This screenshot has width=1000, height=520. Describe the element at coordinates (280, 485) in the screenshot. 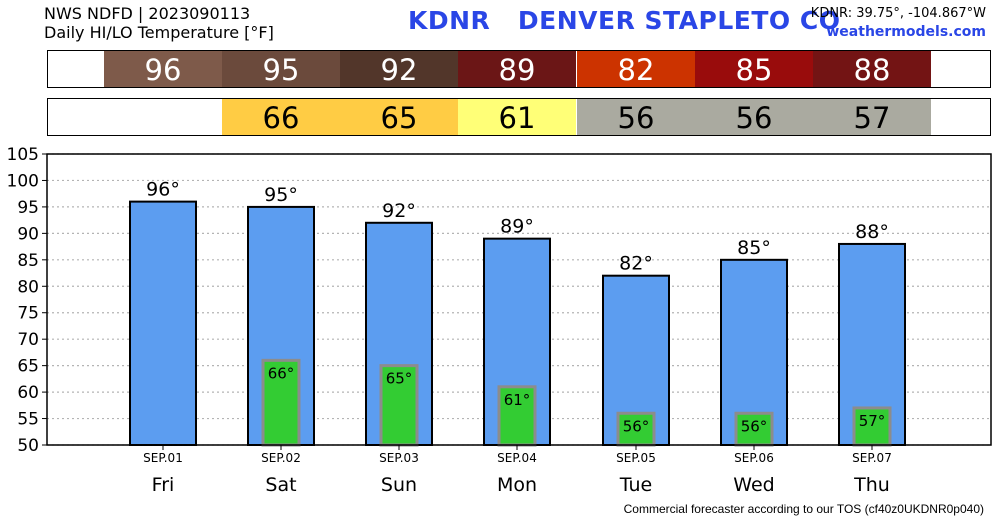

I see `x-day-label: Sat` at that location.